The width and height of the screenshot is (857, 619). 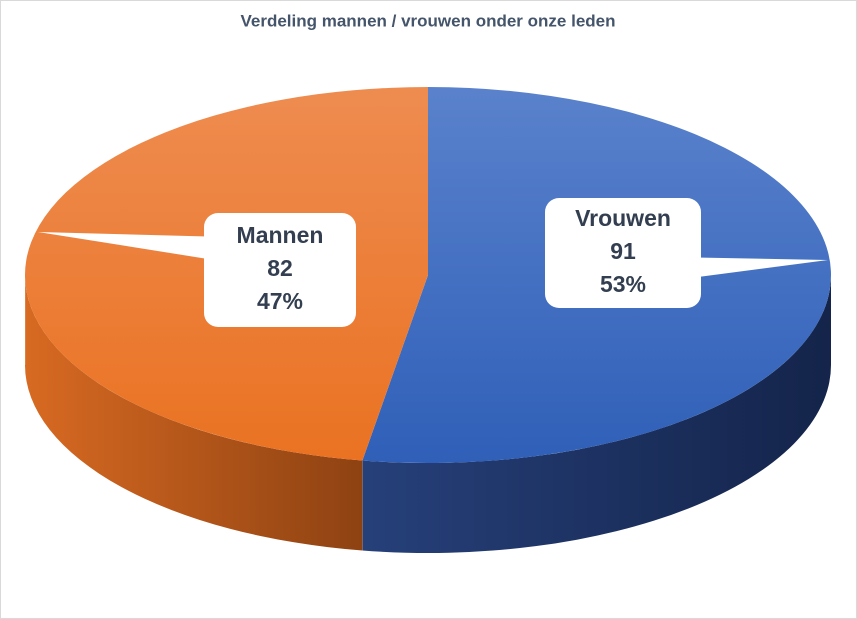 I want to click on data-label-percent: 47%, so click(x=280, y=301).